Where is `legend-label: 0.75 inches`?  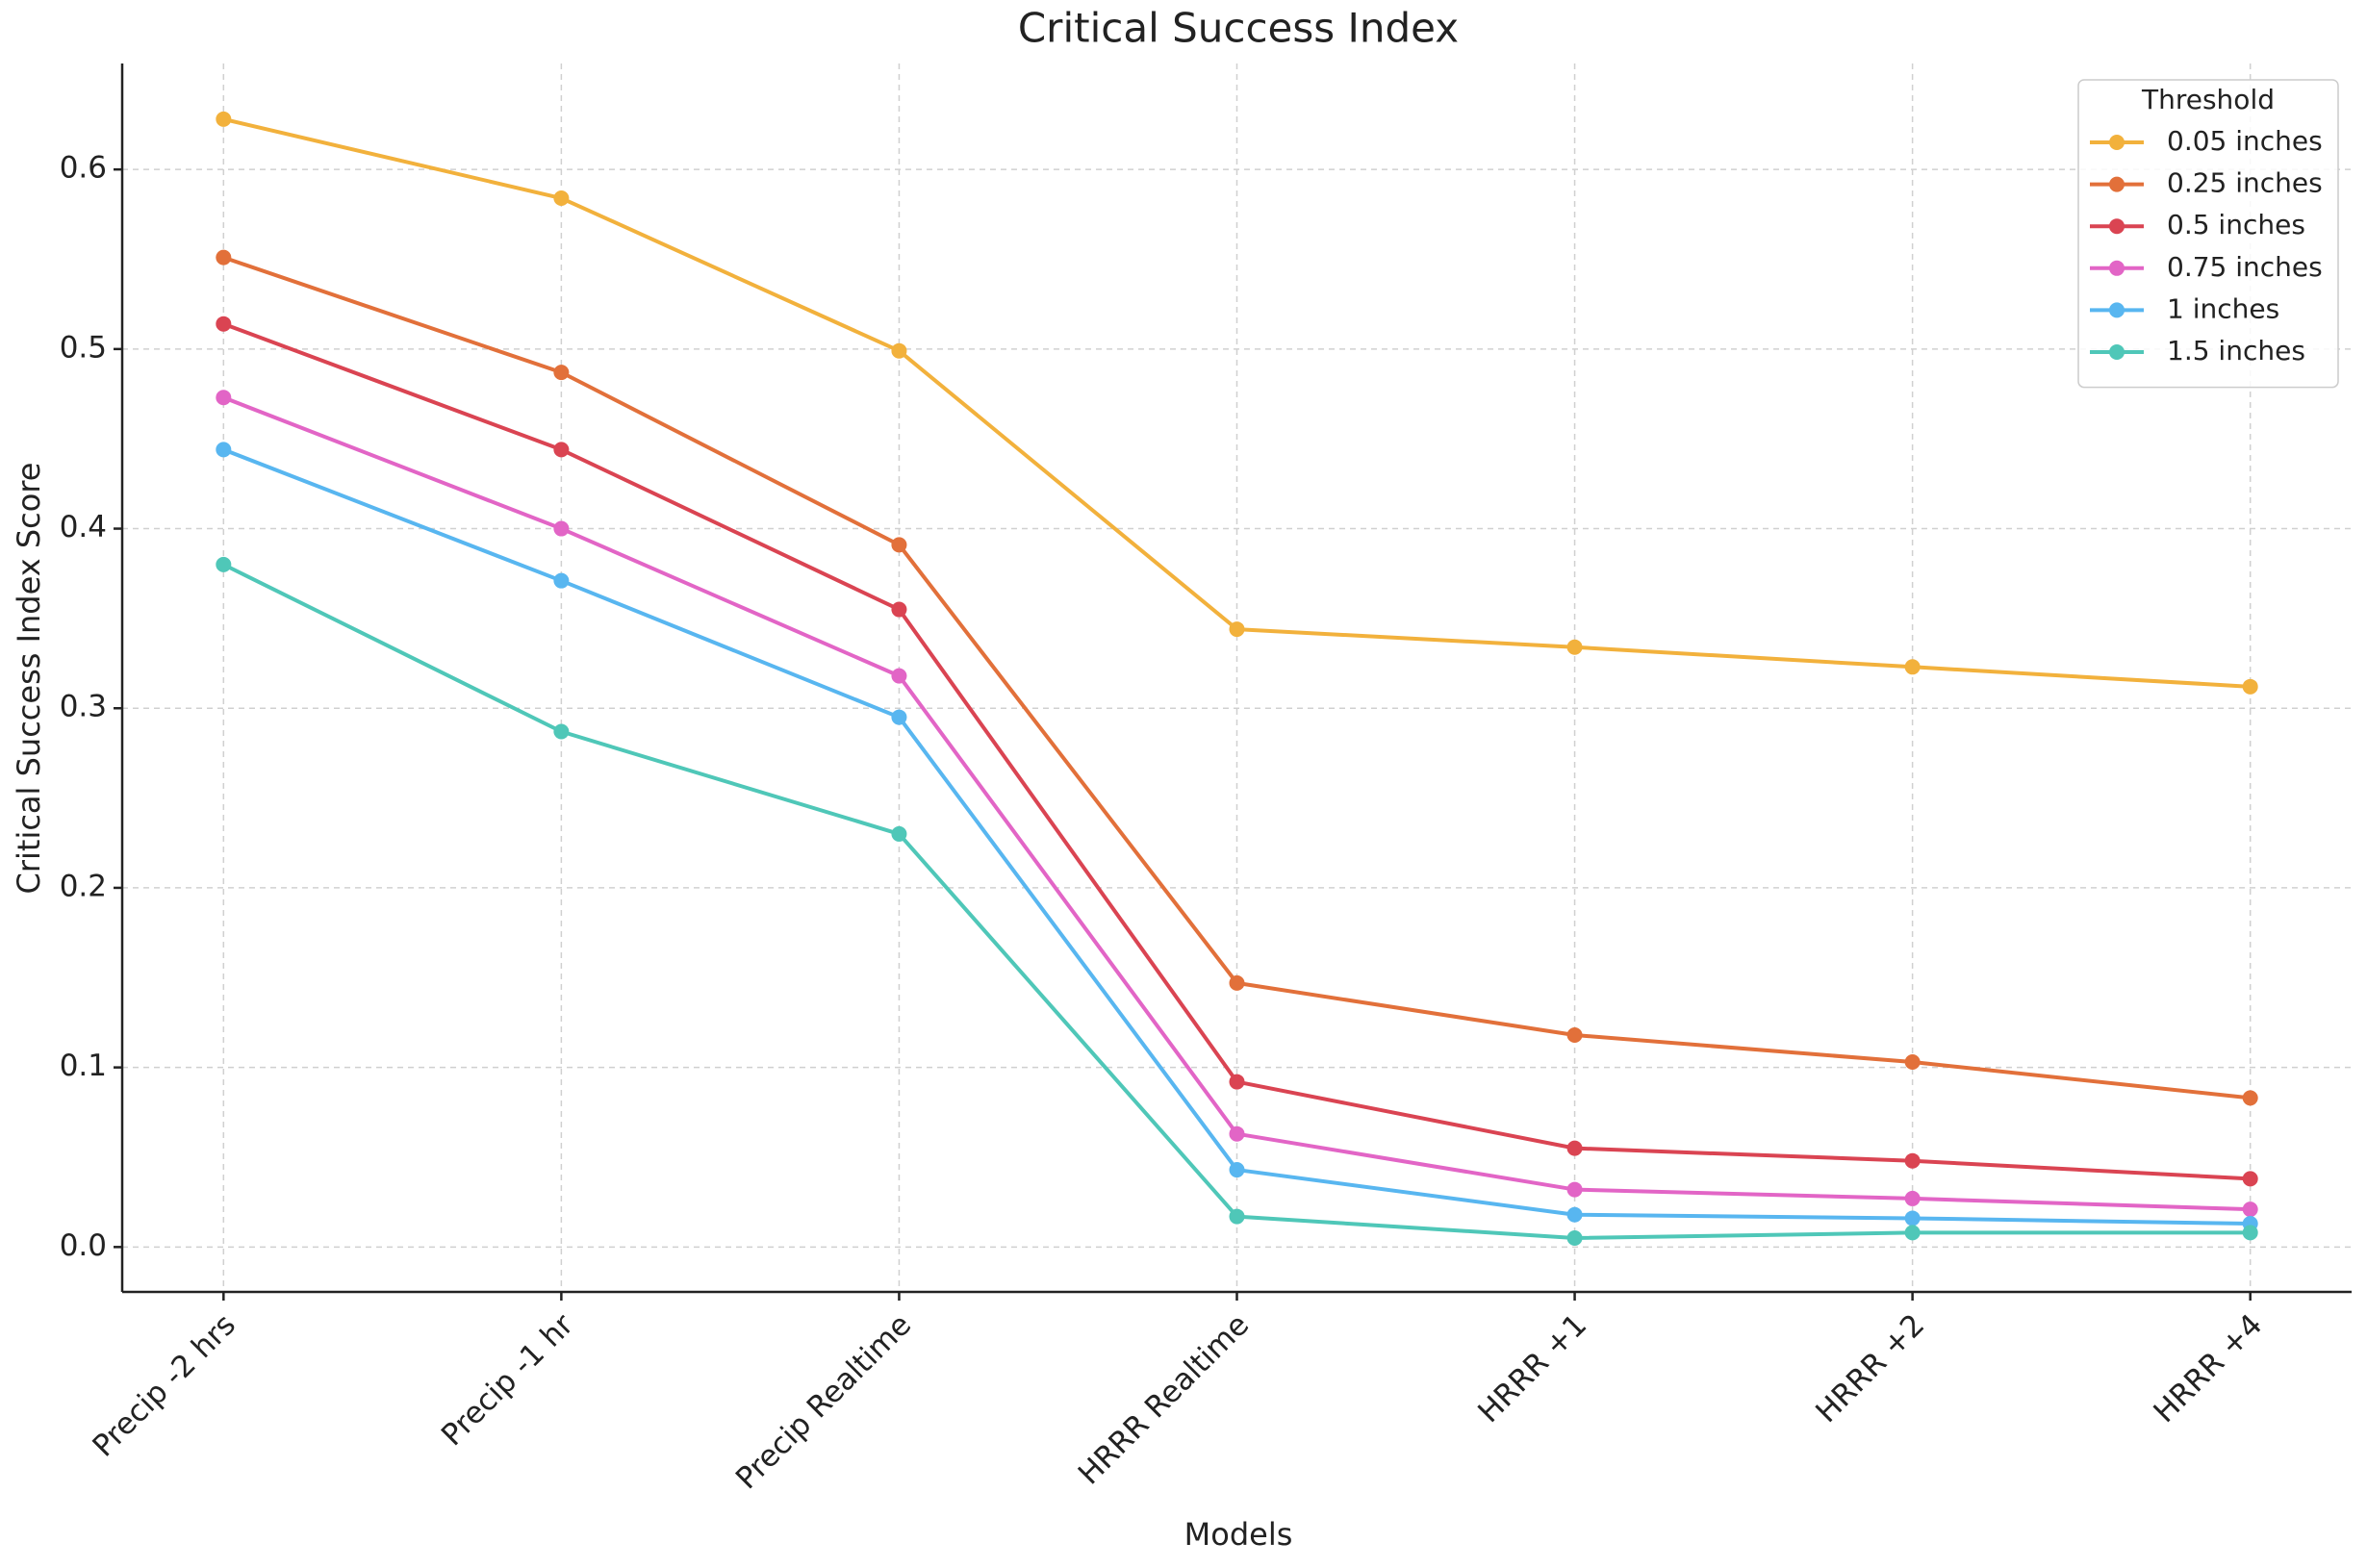 legend-label: 0.75 inches is located at coordinates (2245, 267).